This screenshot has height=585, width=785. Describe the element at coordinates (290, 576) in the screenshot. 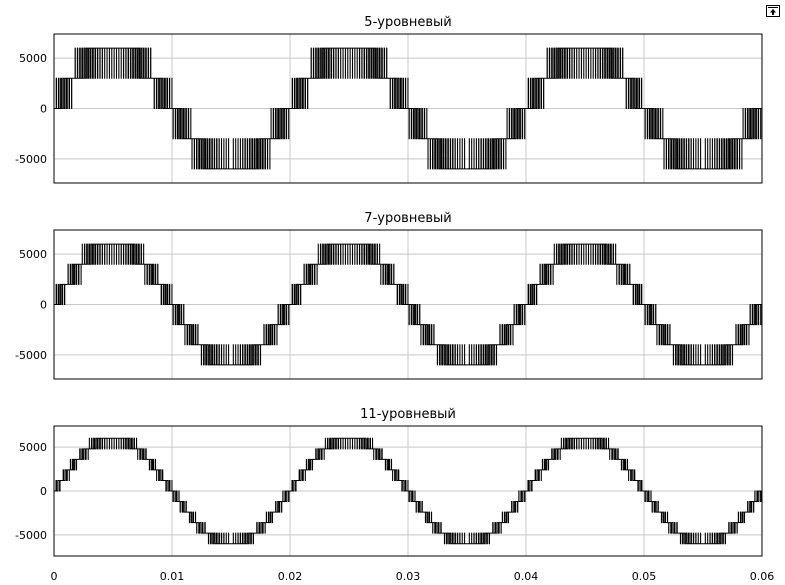

I see `x-tick-label: 0.02` at that location.